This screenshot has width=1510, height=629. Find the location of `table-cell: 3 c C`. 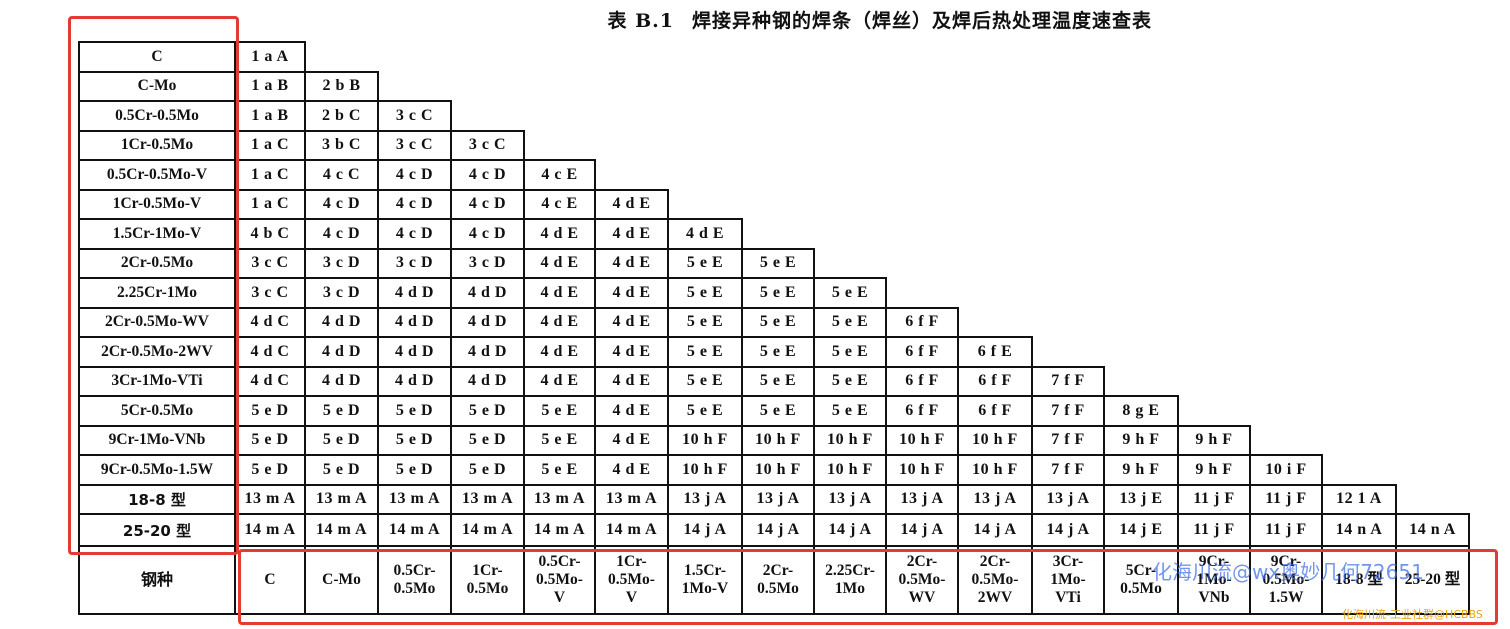

table-cell: 3 c C is located at coordinates (270, 293).